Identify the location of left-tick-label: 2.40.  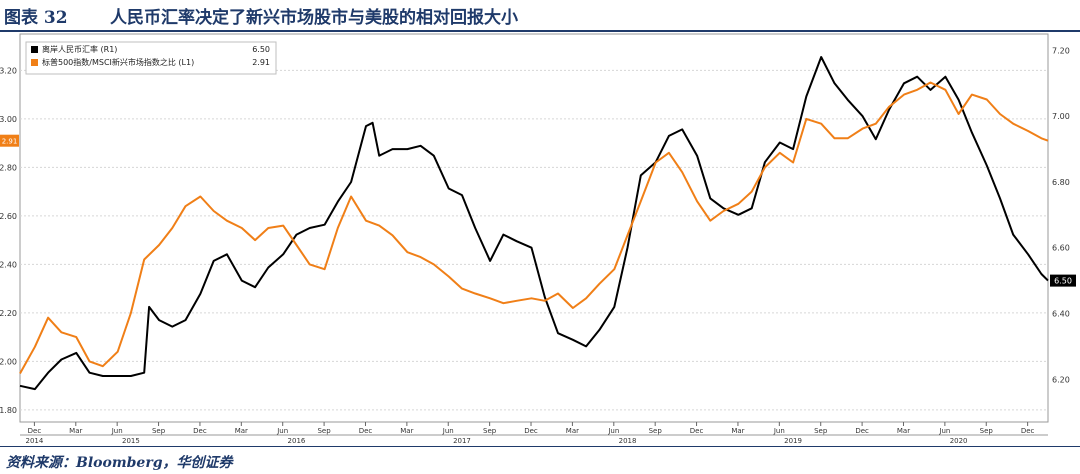
(8, 264).